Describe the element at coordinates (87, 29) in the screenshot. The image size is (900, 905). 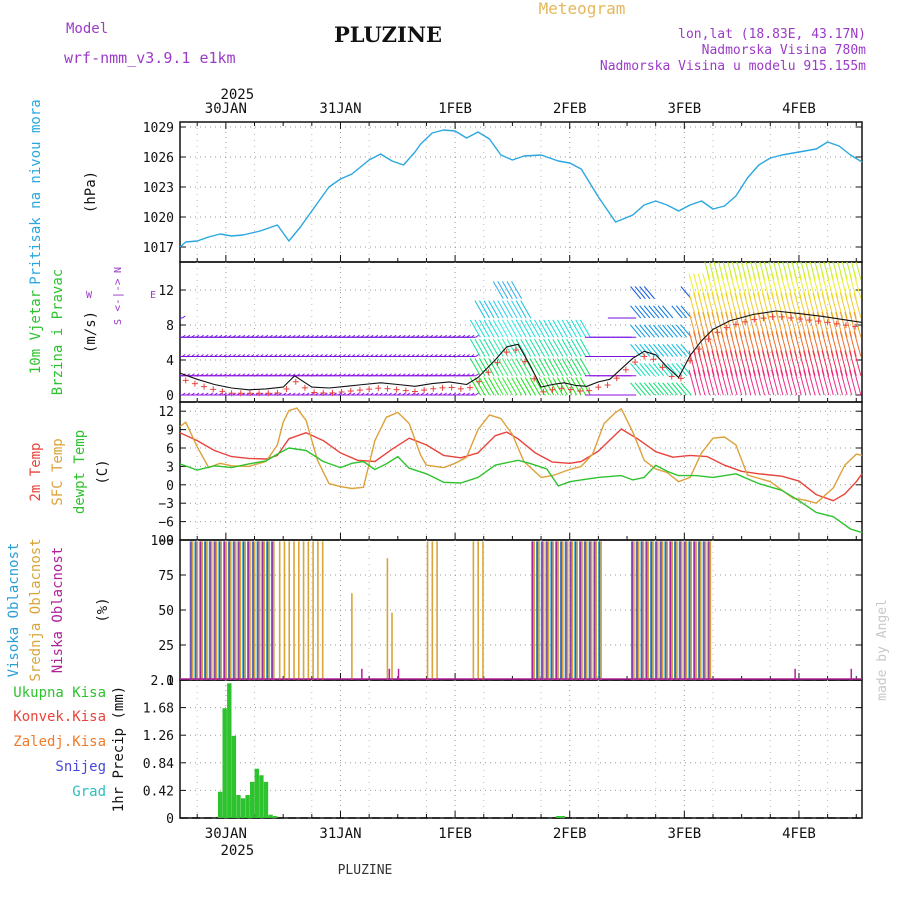
I see `model-label: Model` at that location.